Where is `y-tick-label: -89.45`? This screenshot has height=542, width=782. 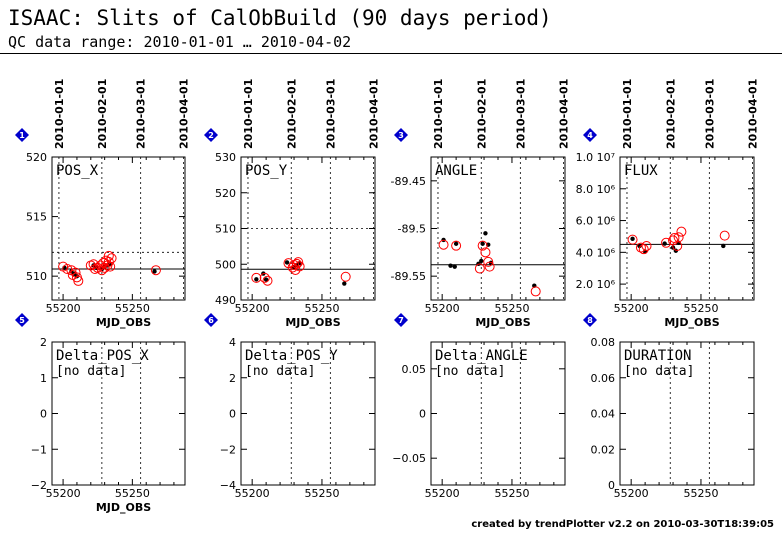 y-tick-label: -89.45 is located at coordinates (408, 181).